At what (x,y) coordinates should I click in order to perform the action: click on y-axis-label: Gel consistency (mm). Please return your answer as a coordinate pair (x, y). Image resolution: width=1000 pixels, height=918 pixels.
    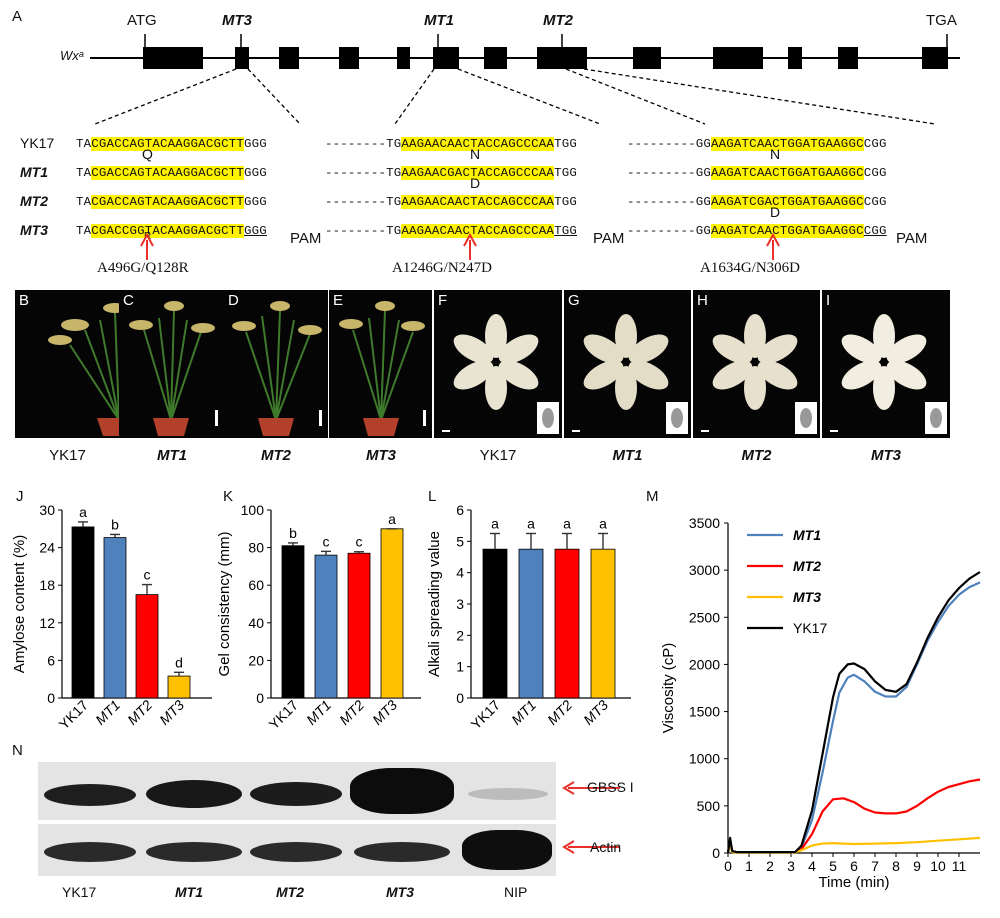
    Looking at the image, I should click on (224, 603).